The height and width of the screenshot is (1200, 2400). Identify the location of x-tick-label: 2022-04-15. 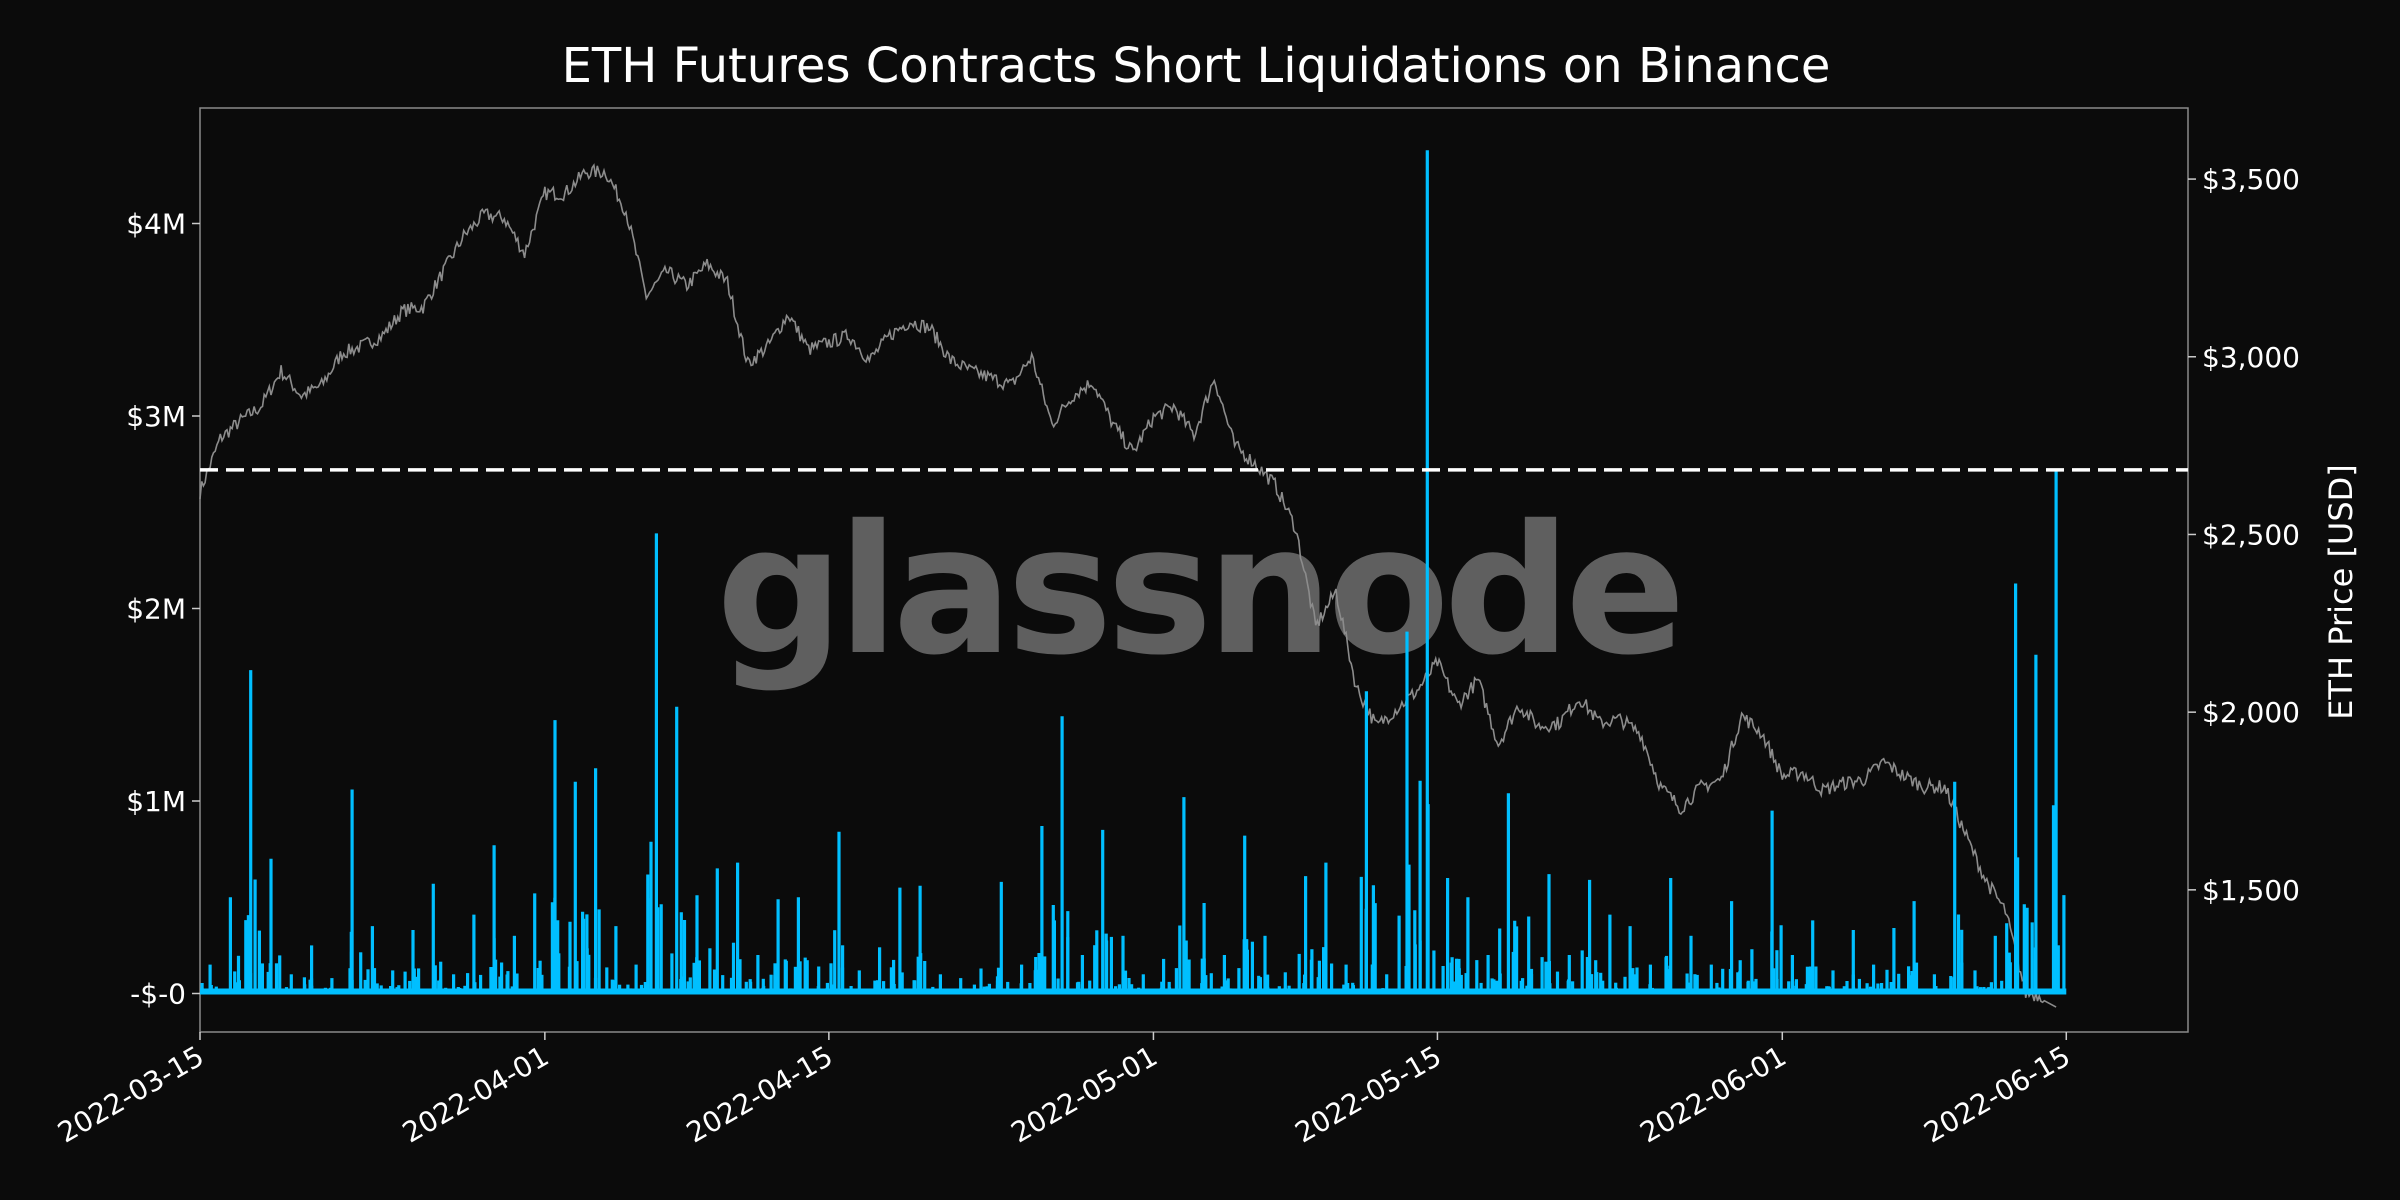
(759, 1094).